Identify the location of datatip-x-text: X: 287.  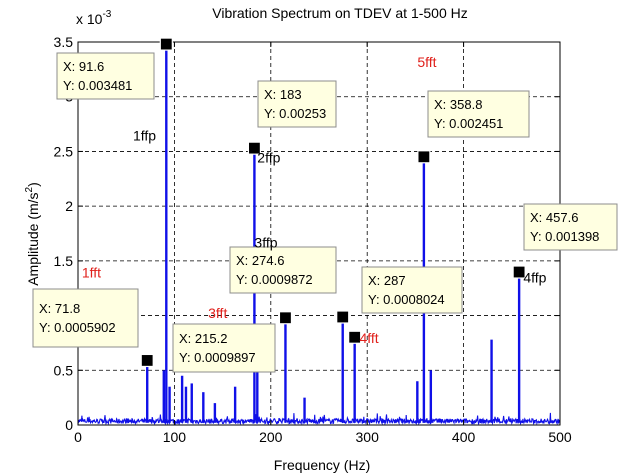
(387, 280).